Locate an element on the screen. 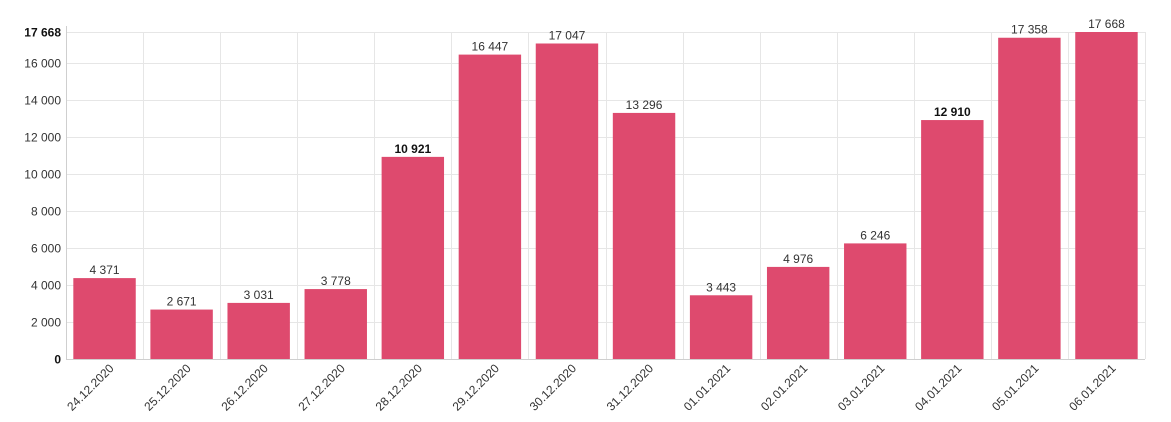 Image resolution: width=1171 pixels, height=422 pixels. data-label: 3 031 is located at coordinates (259, 295).